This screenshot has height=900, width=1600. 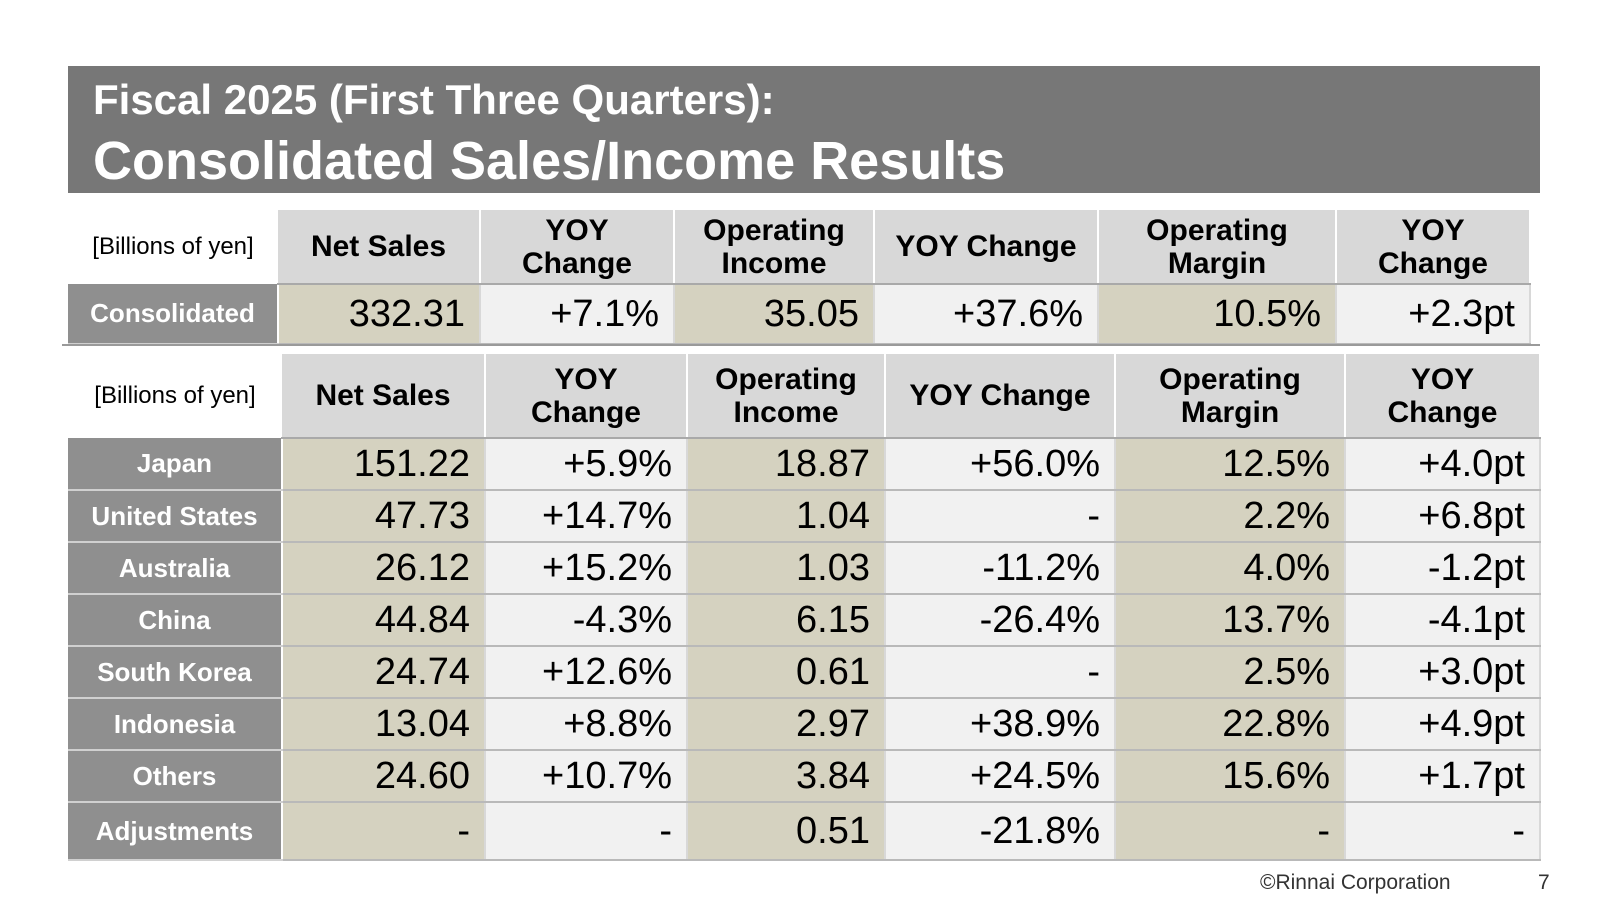 I want to click on value-cell: +5.9%, so click(x=586, y=464).